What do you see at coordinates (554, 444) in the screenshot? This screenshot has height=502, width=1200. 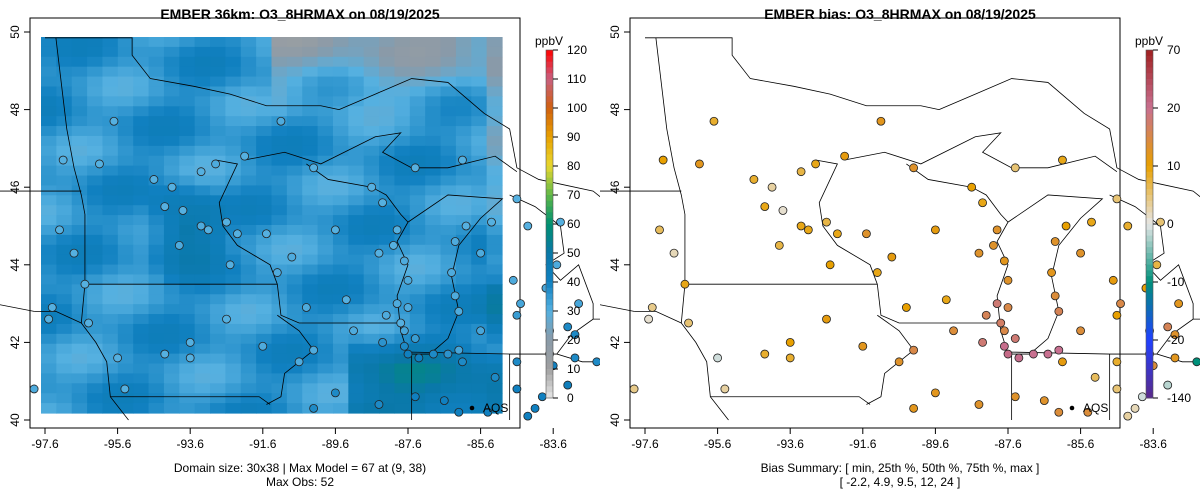 I see `x-tick-label: -83.6` at bounding box center [554, 444].